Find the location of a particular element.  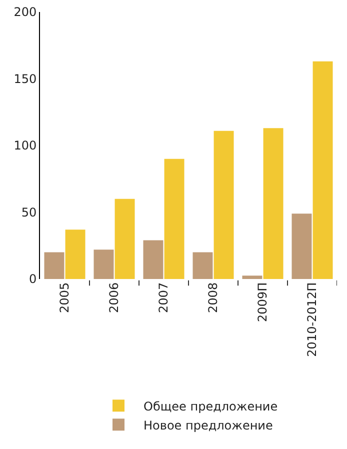

y-tick-label: 0 is located at coordinates (32, 279).